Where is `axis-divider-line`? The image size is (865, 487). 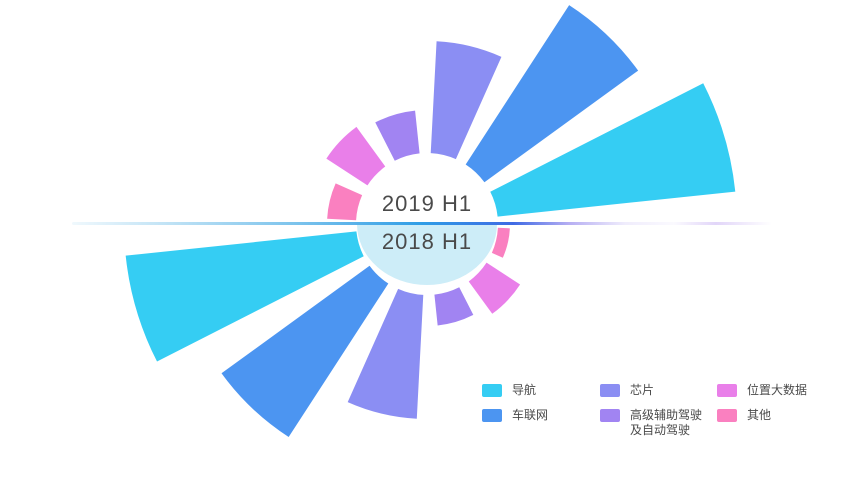
axis-divider-line is located at coordinates (422, 223).